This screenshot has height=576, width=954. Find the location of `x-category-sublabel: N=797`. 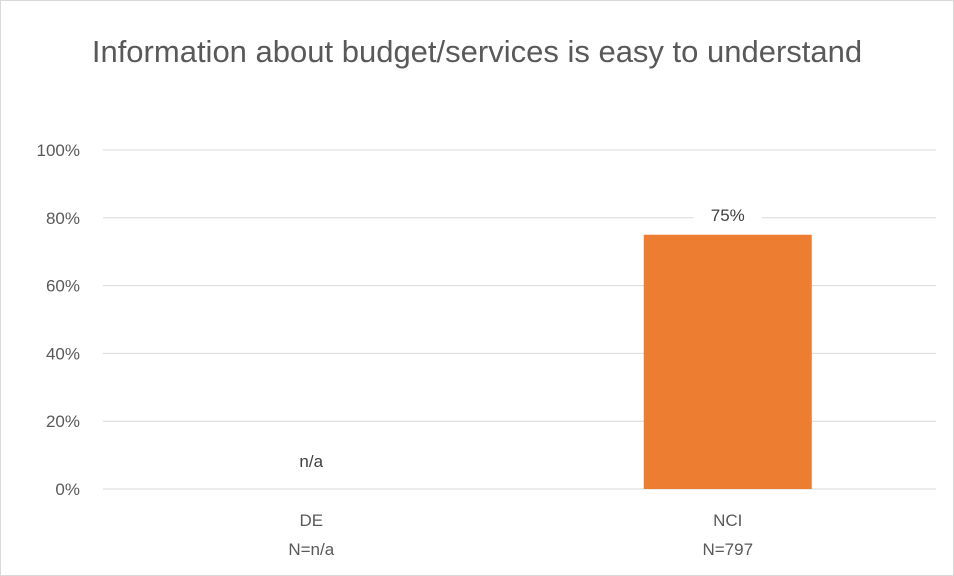

x-category-sublabel: N=797 is located at coordinates (727, 549).